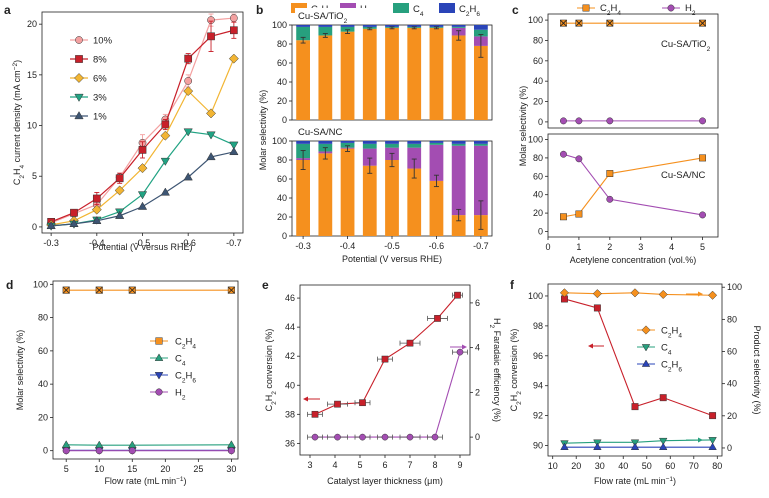 The width and height of the screenshot is (769, 498). I want to click on y-tick-label: 100, so click(535, 140).